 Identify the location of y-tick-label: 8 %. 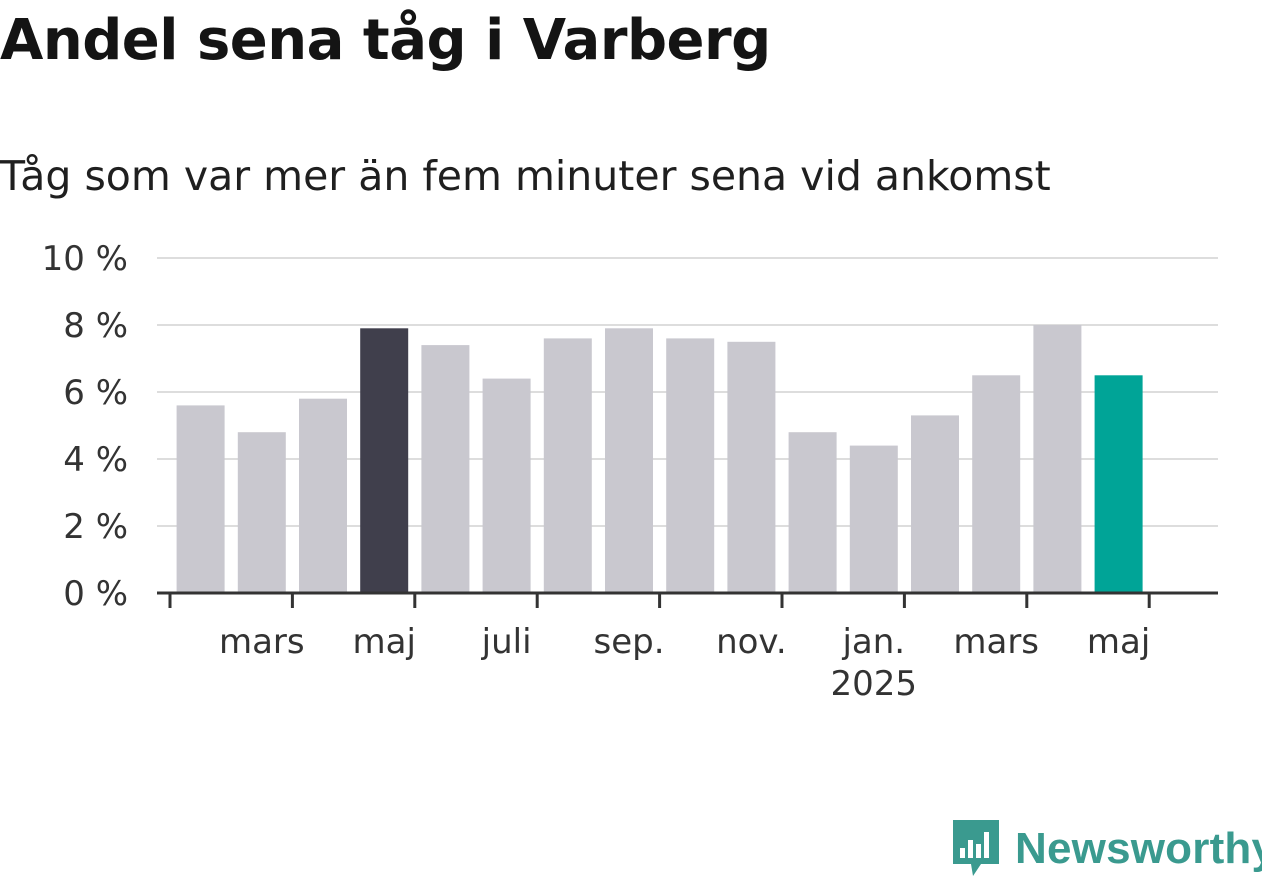
(95, 326).